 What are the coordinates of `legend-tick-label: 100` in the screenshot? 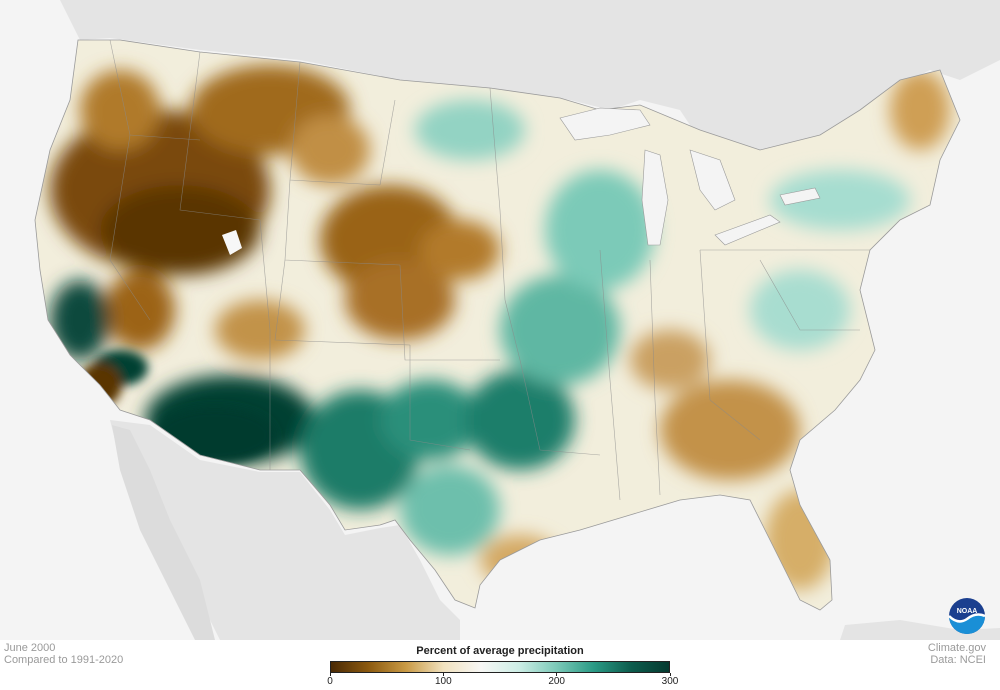 It's located at (443, 681).